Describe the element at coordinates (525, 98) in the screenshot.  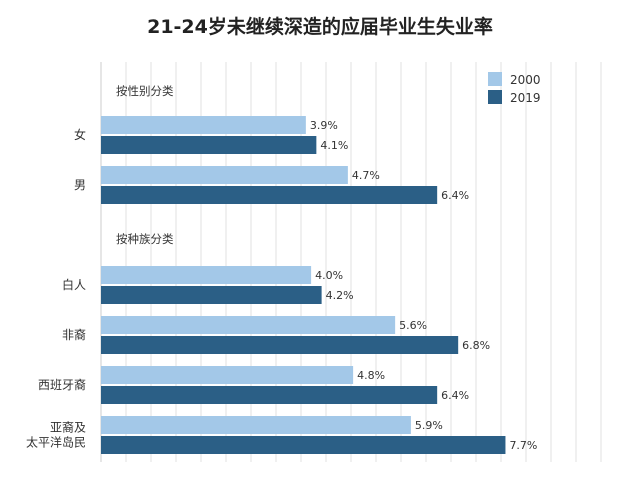
I see `legend-label-2019: 2019` at that location.